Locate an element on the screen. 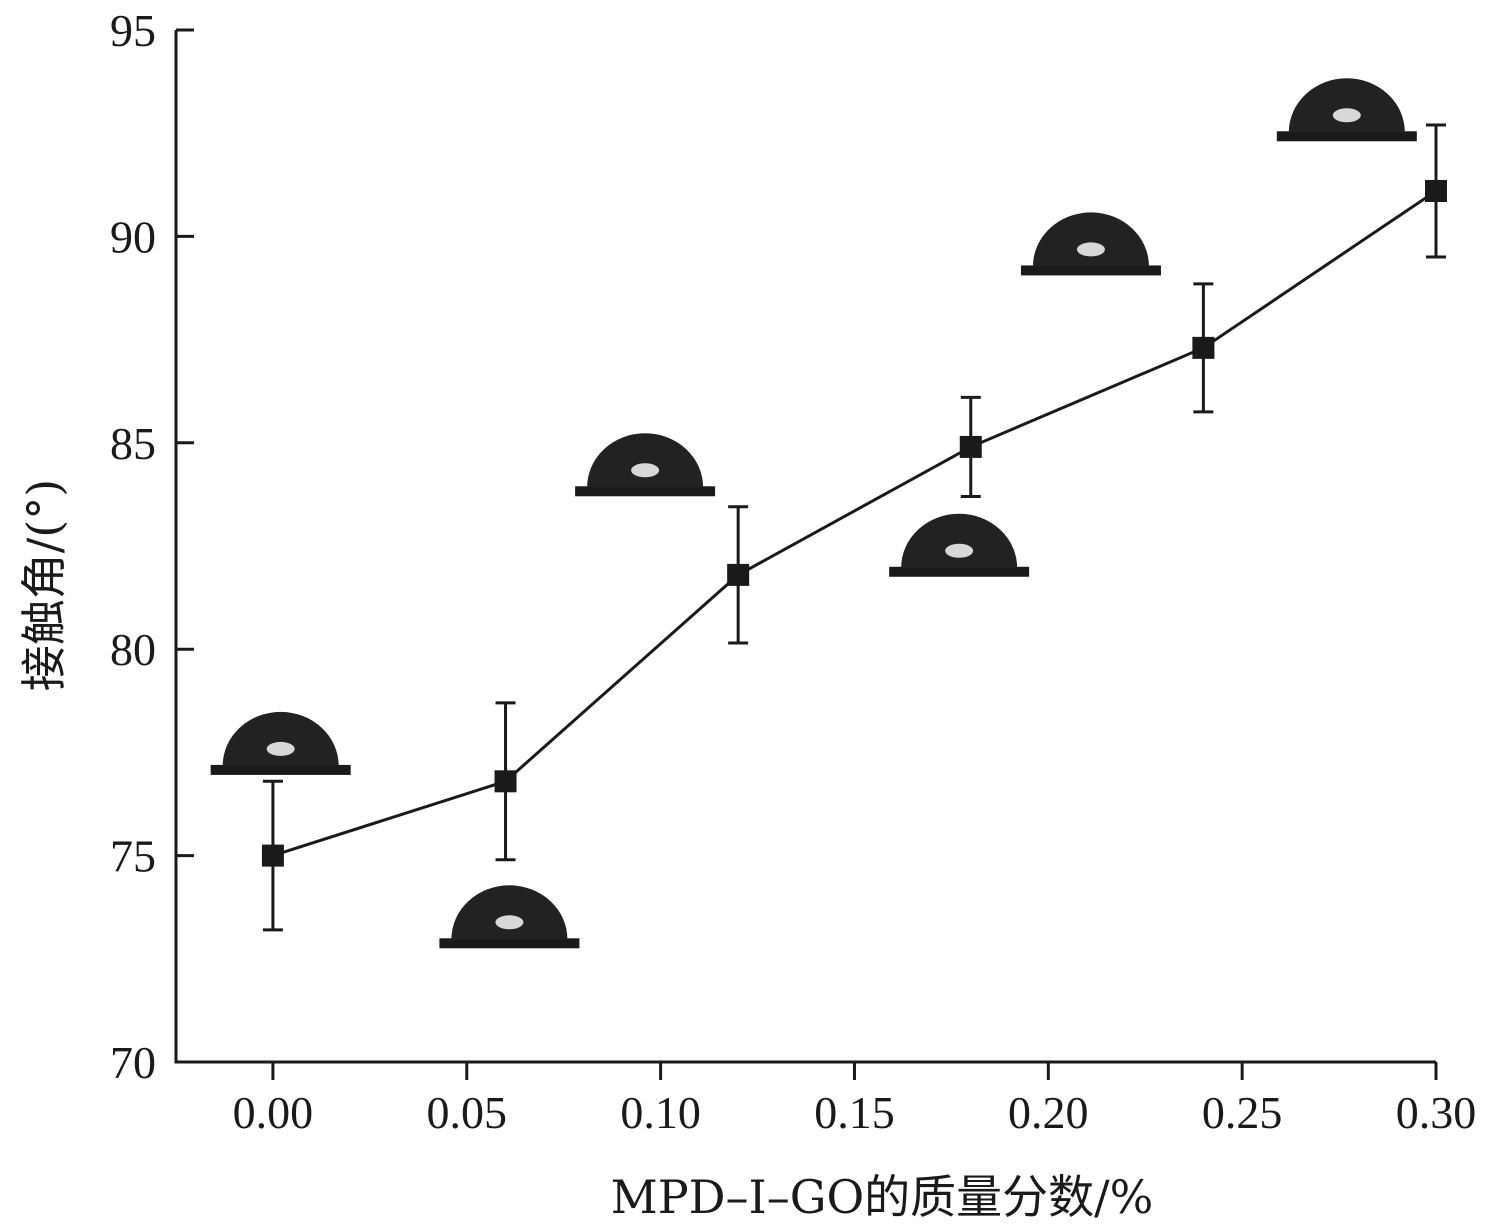  y-axis-title: 接触角/(°) is located at coordinates (44, 585).